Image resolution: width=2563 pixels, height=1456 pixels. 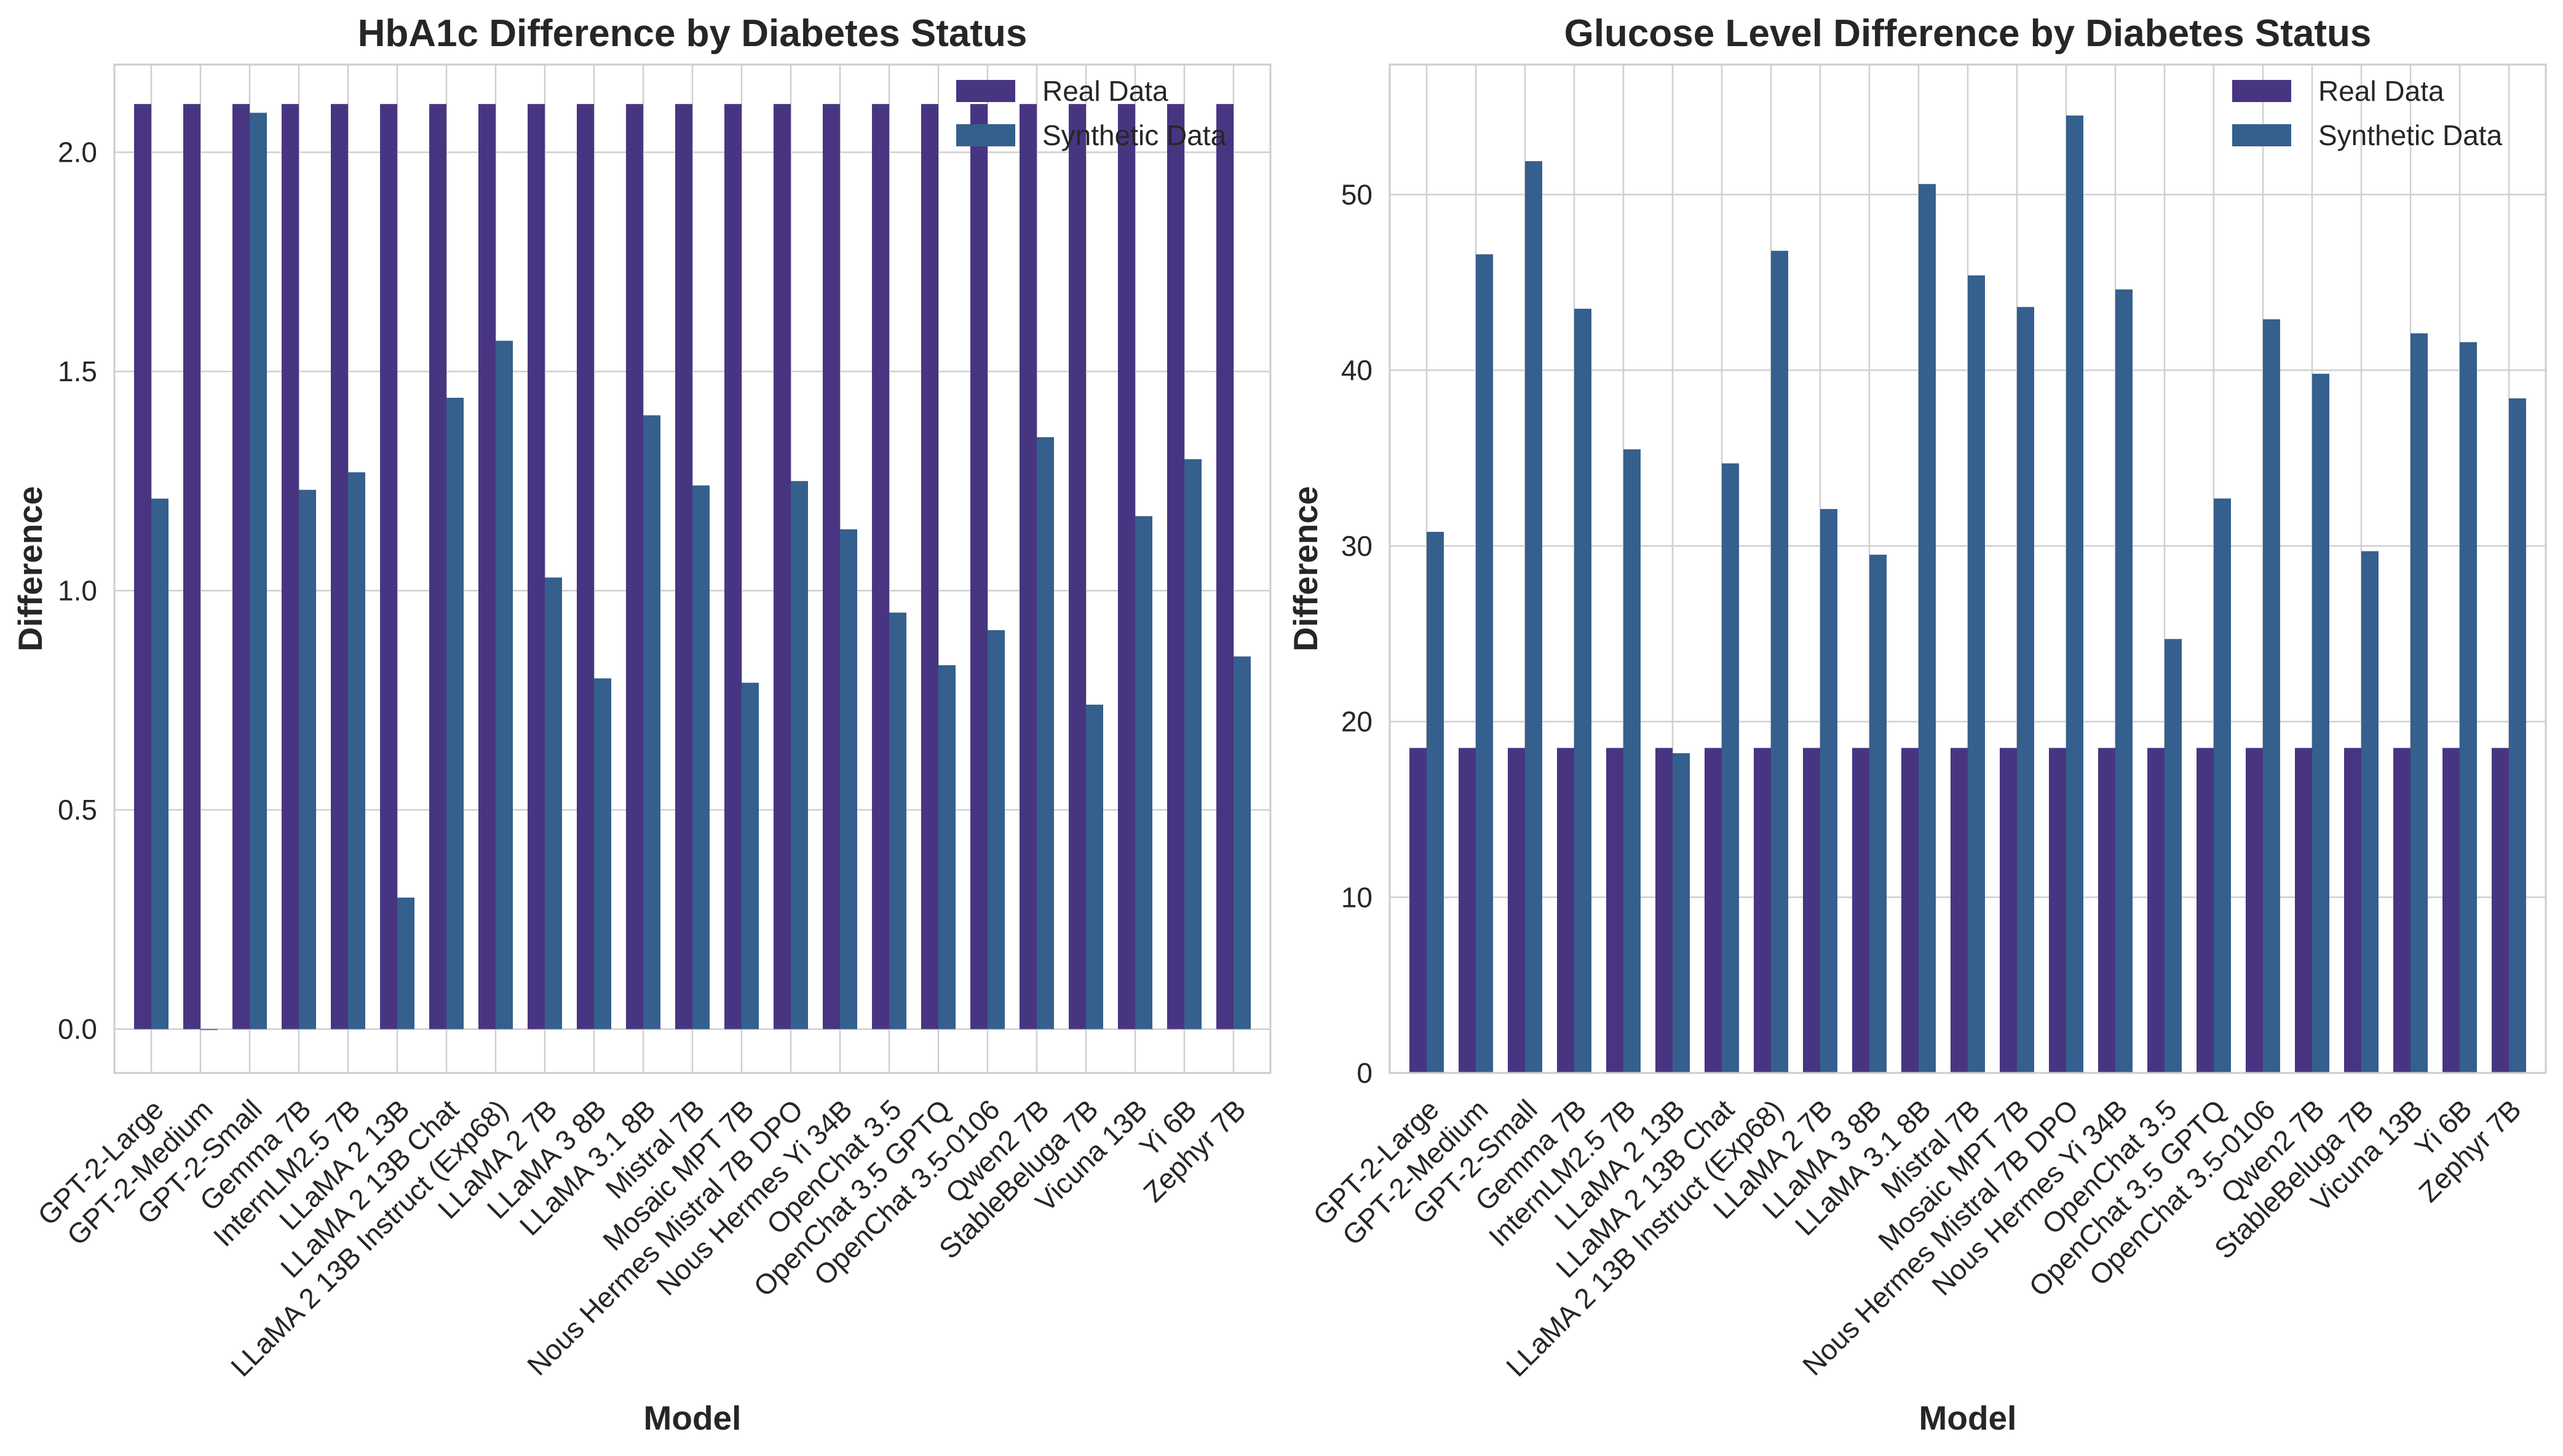 I want to click on x-axis-label: Model, so click(x=693, y=1418).